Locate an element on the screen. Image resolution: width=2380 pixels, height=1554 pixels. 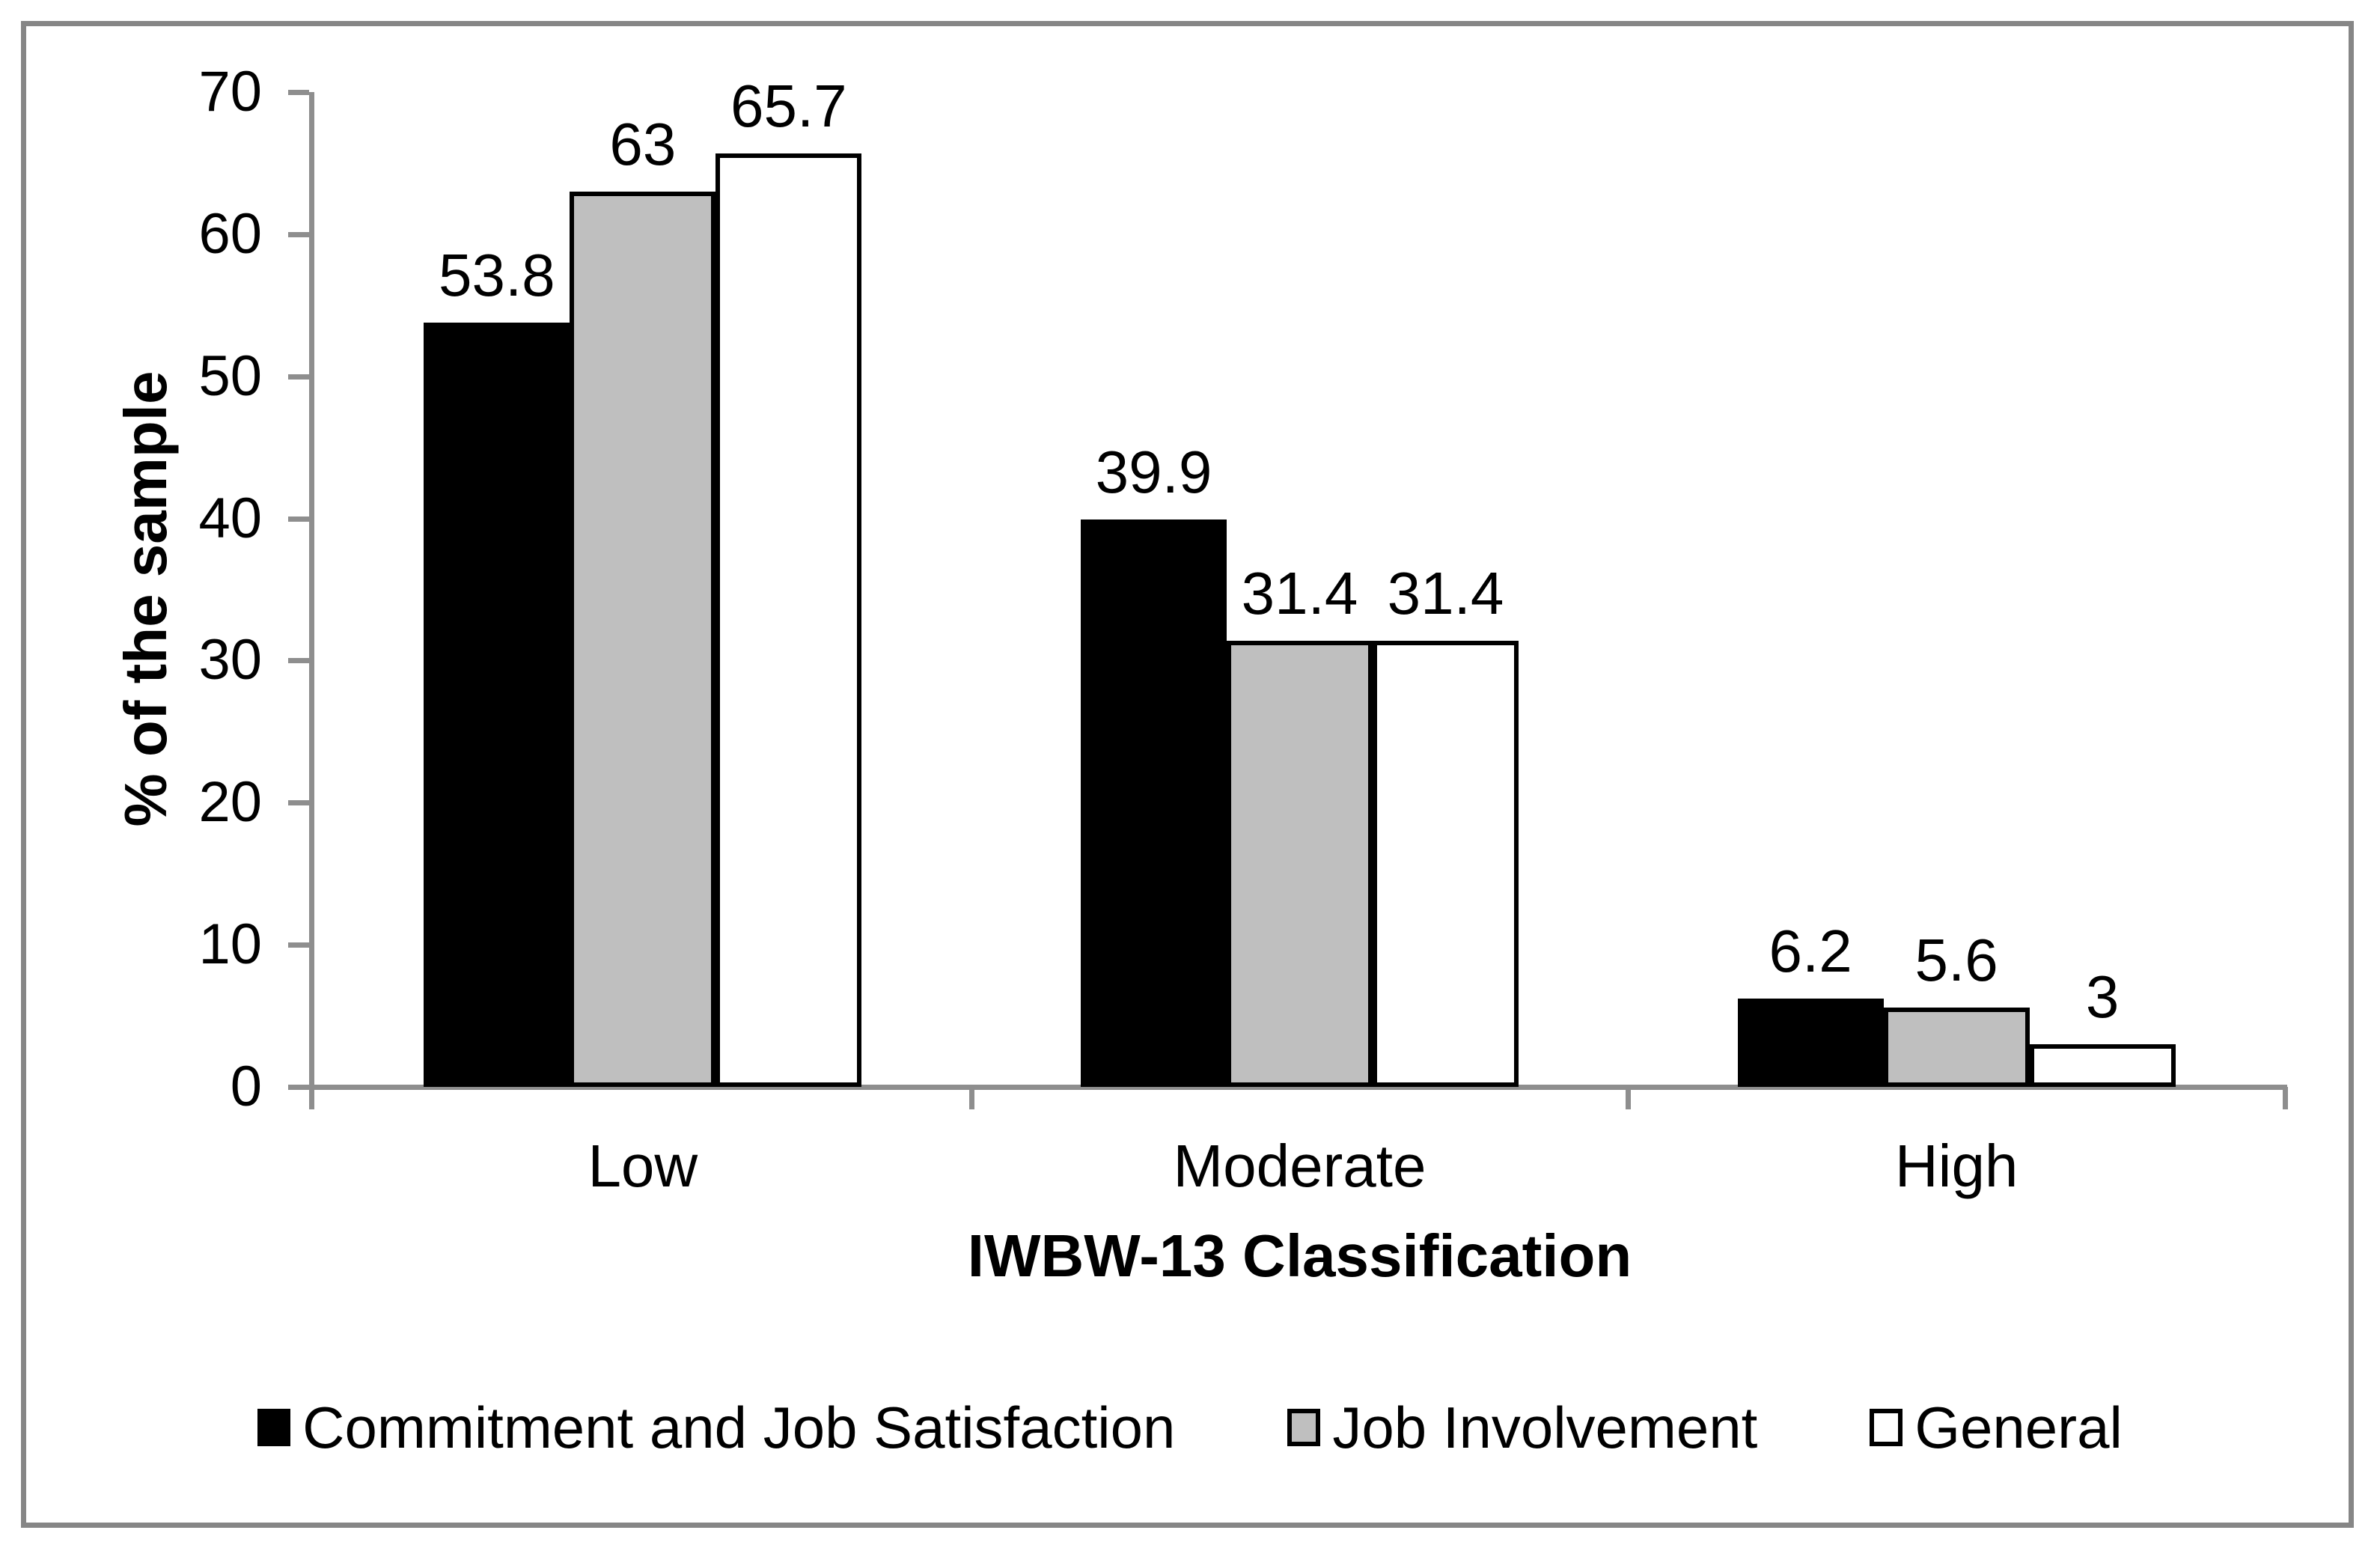
bar-value-label: 5.6 is located at coordinates (1956, 959).